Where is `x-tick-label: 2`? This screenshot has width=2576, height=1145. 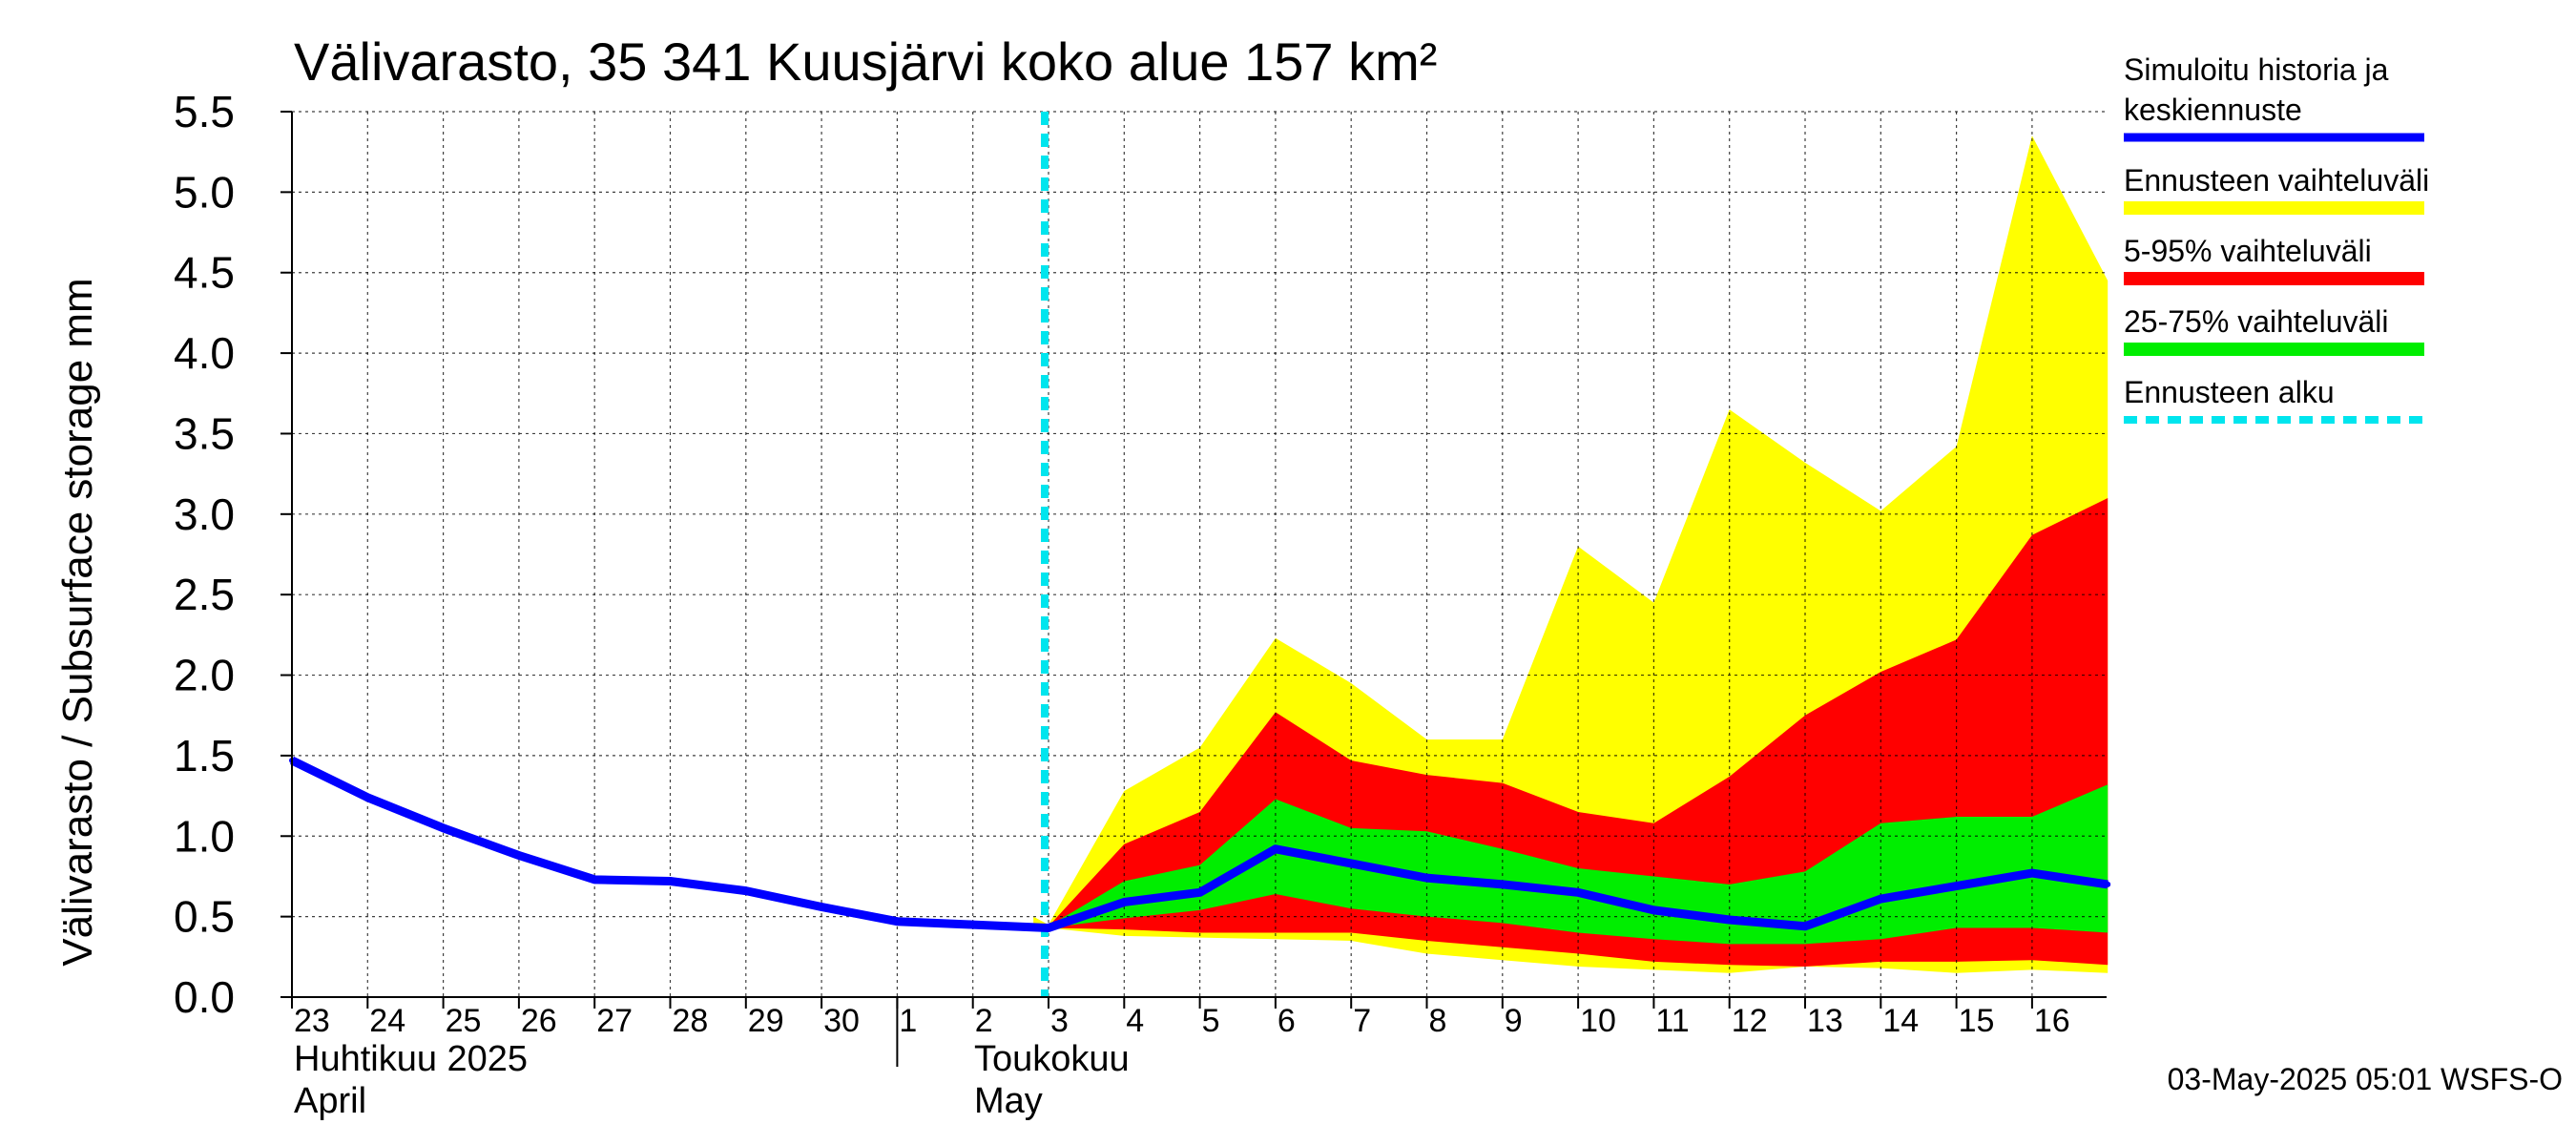
x-tick-label: 2 is located at coordinates (984, 1021).